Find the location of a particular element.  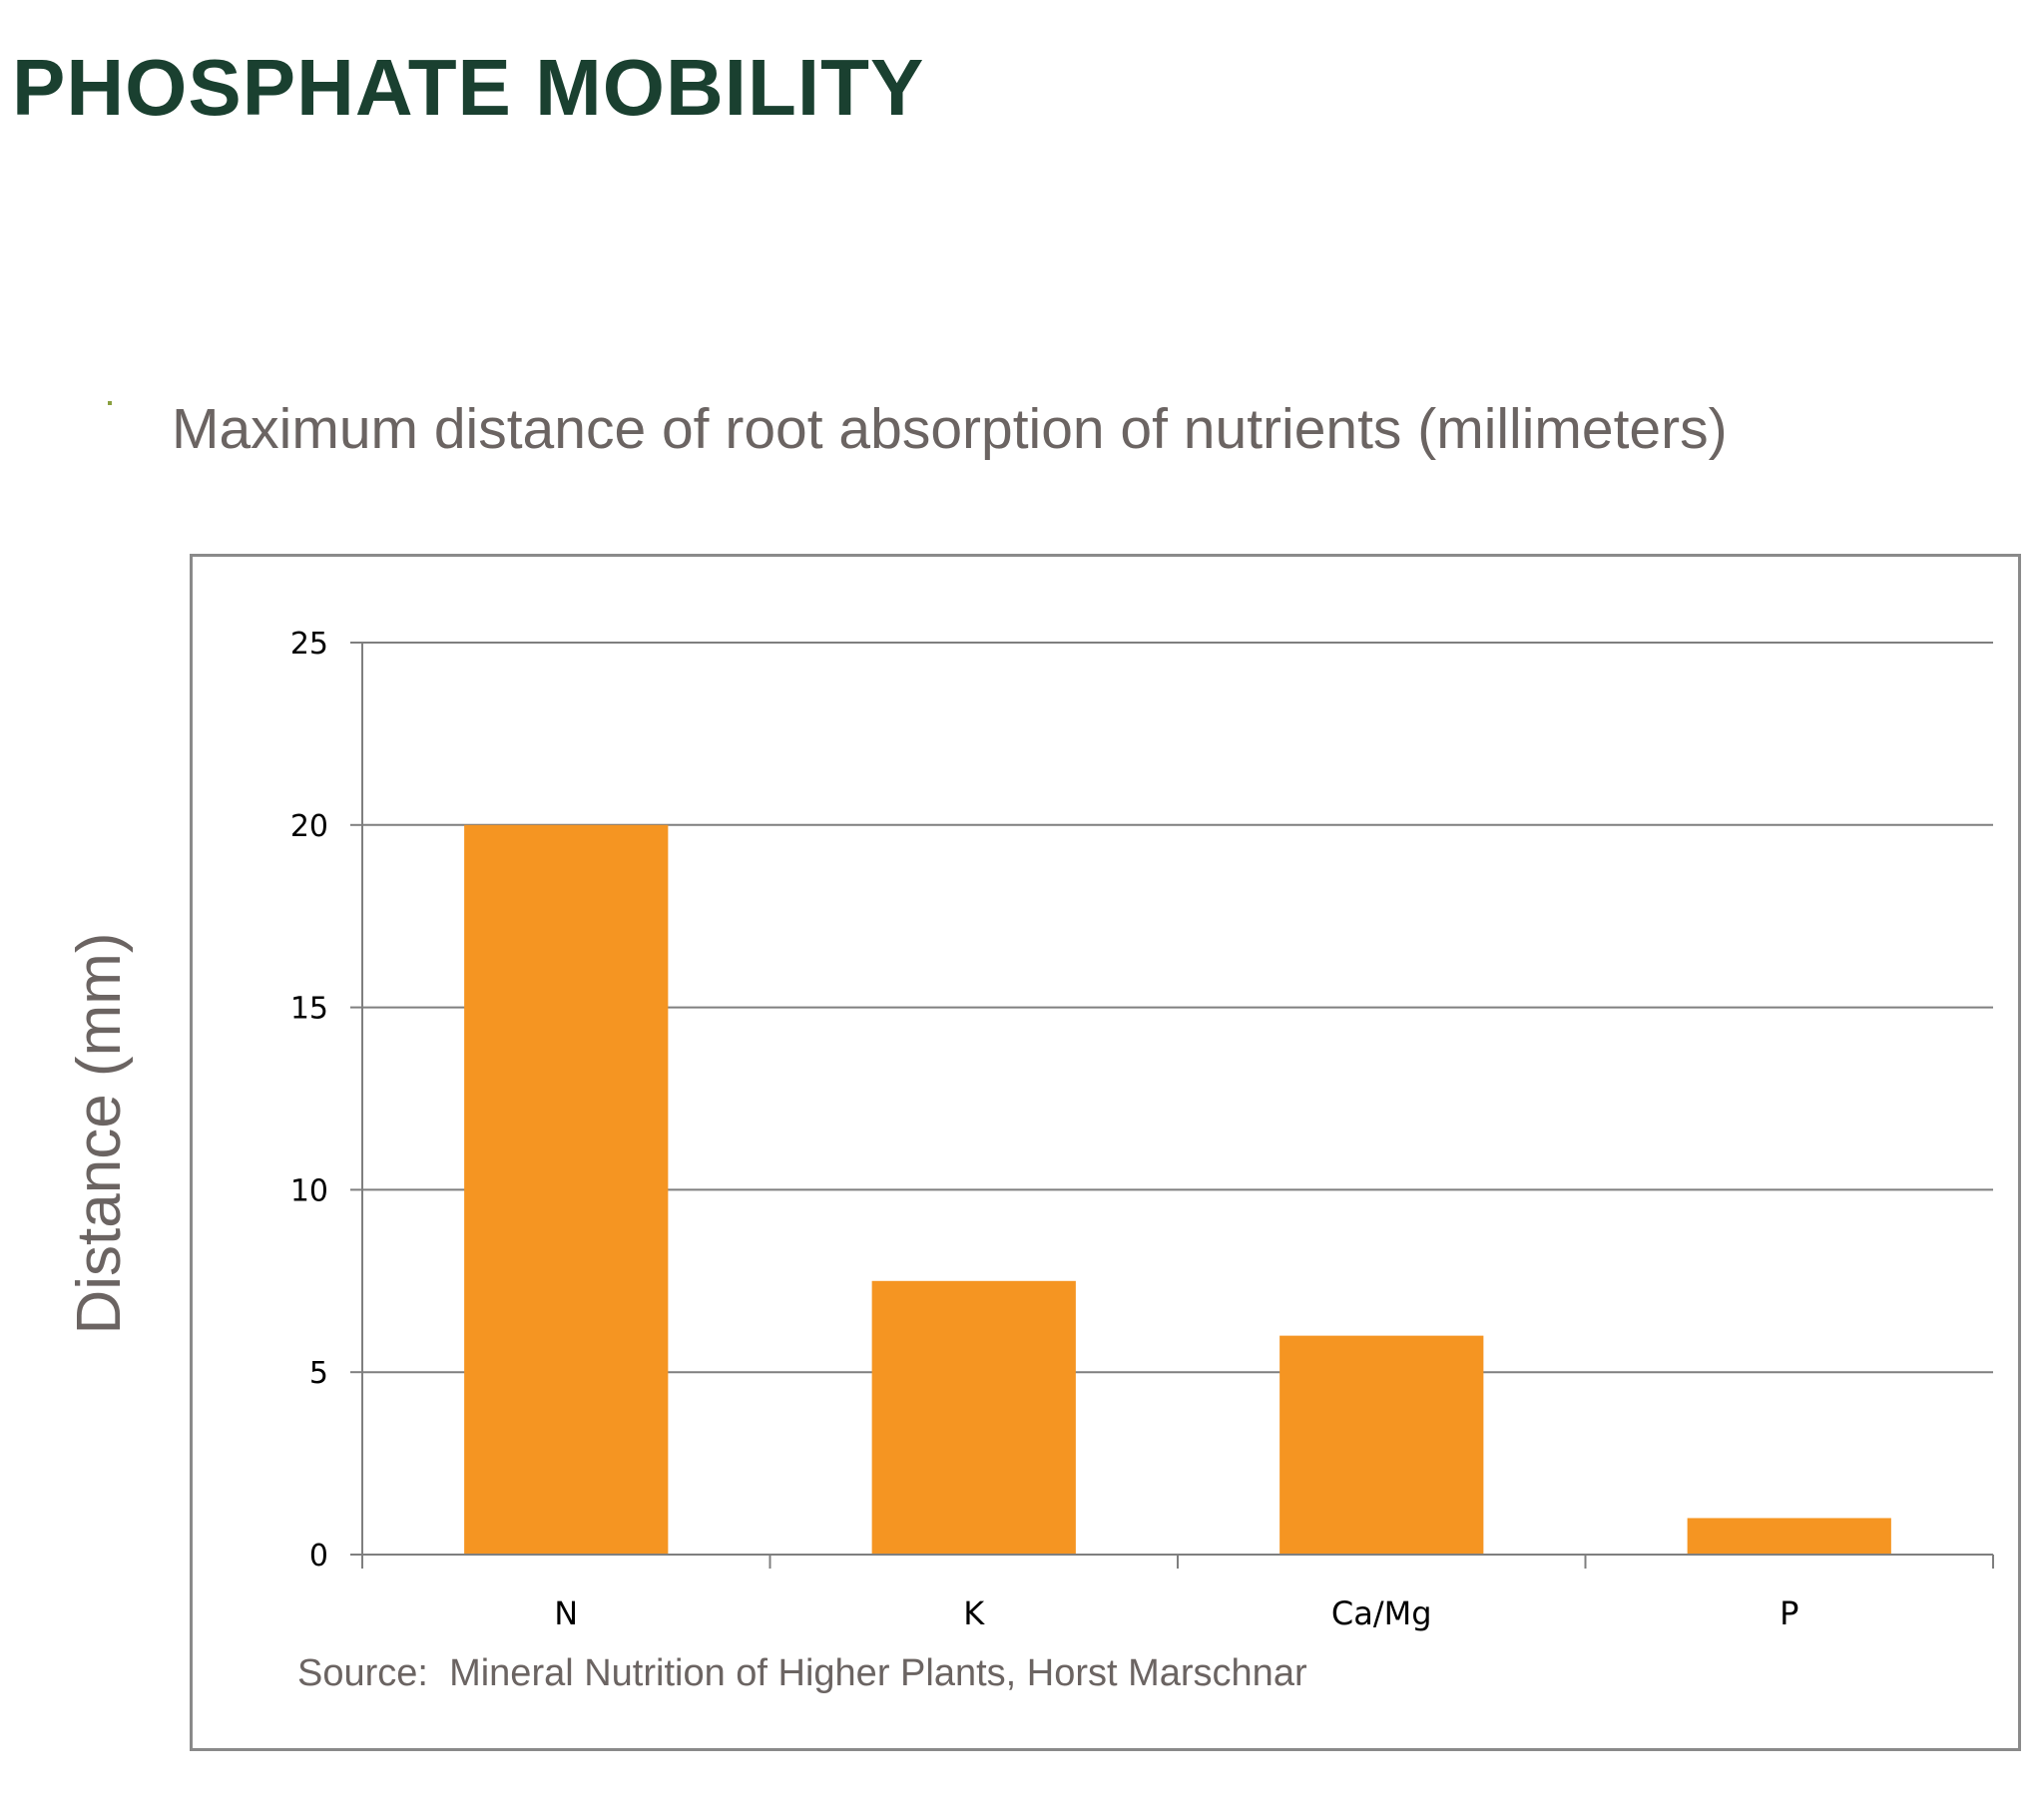

y-tick-label: 25 is located at coordinates (309, 644).